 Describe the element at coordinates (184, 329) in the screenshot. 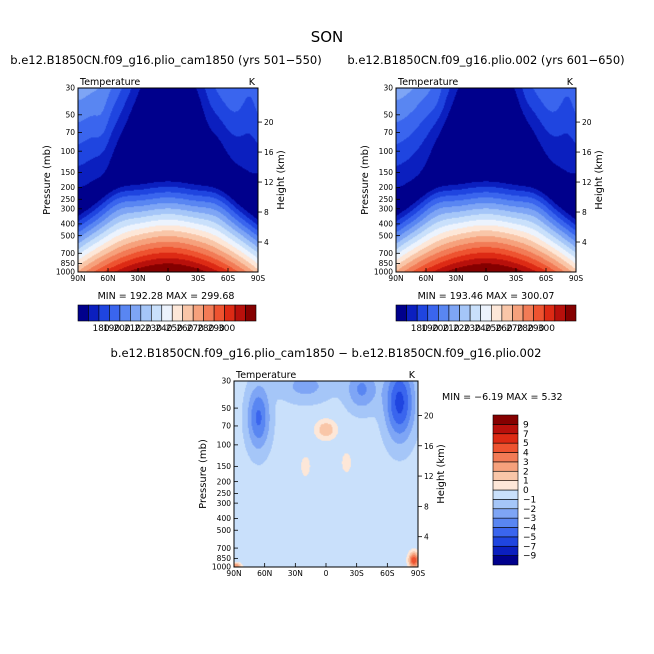

I see `colorbar-label: 260` at that location.